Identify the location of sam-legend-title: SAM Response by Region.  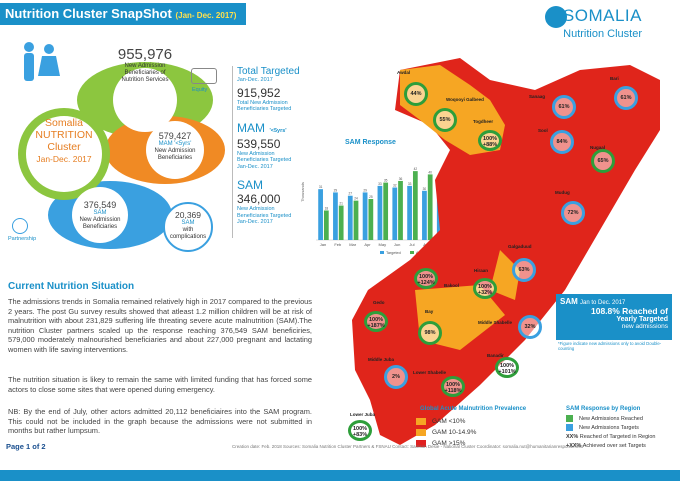
(603, 409).